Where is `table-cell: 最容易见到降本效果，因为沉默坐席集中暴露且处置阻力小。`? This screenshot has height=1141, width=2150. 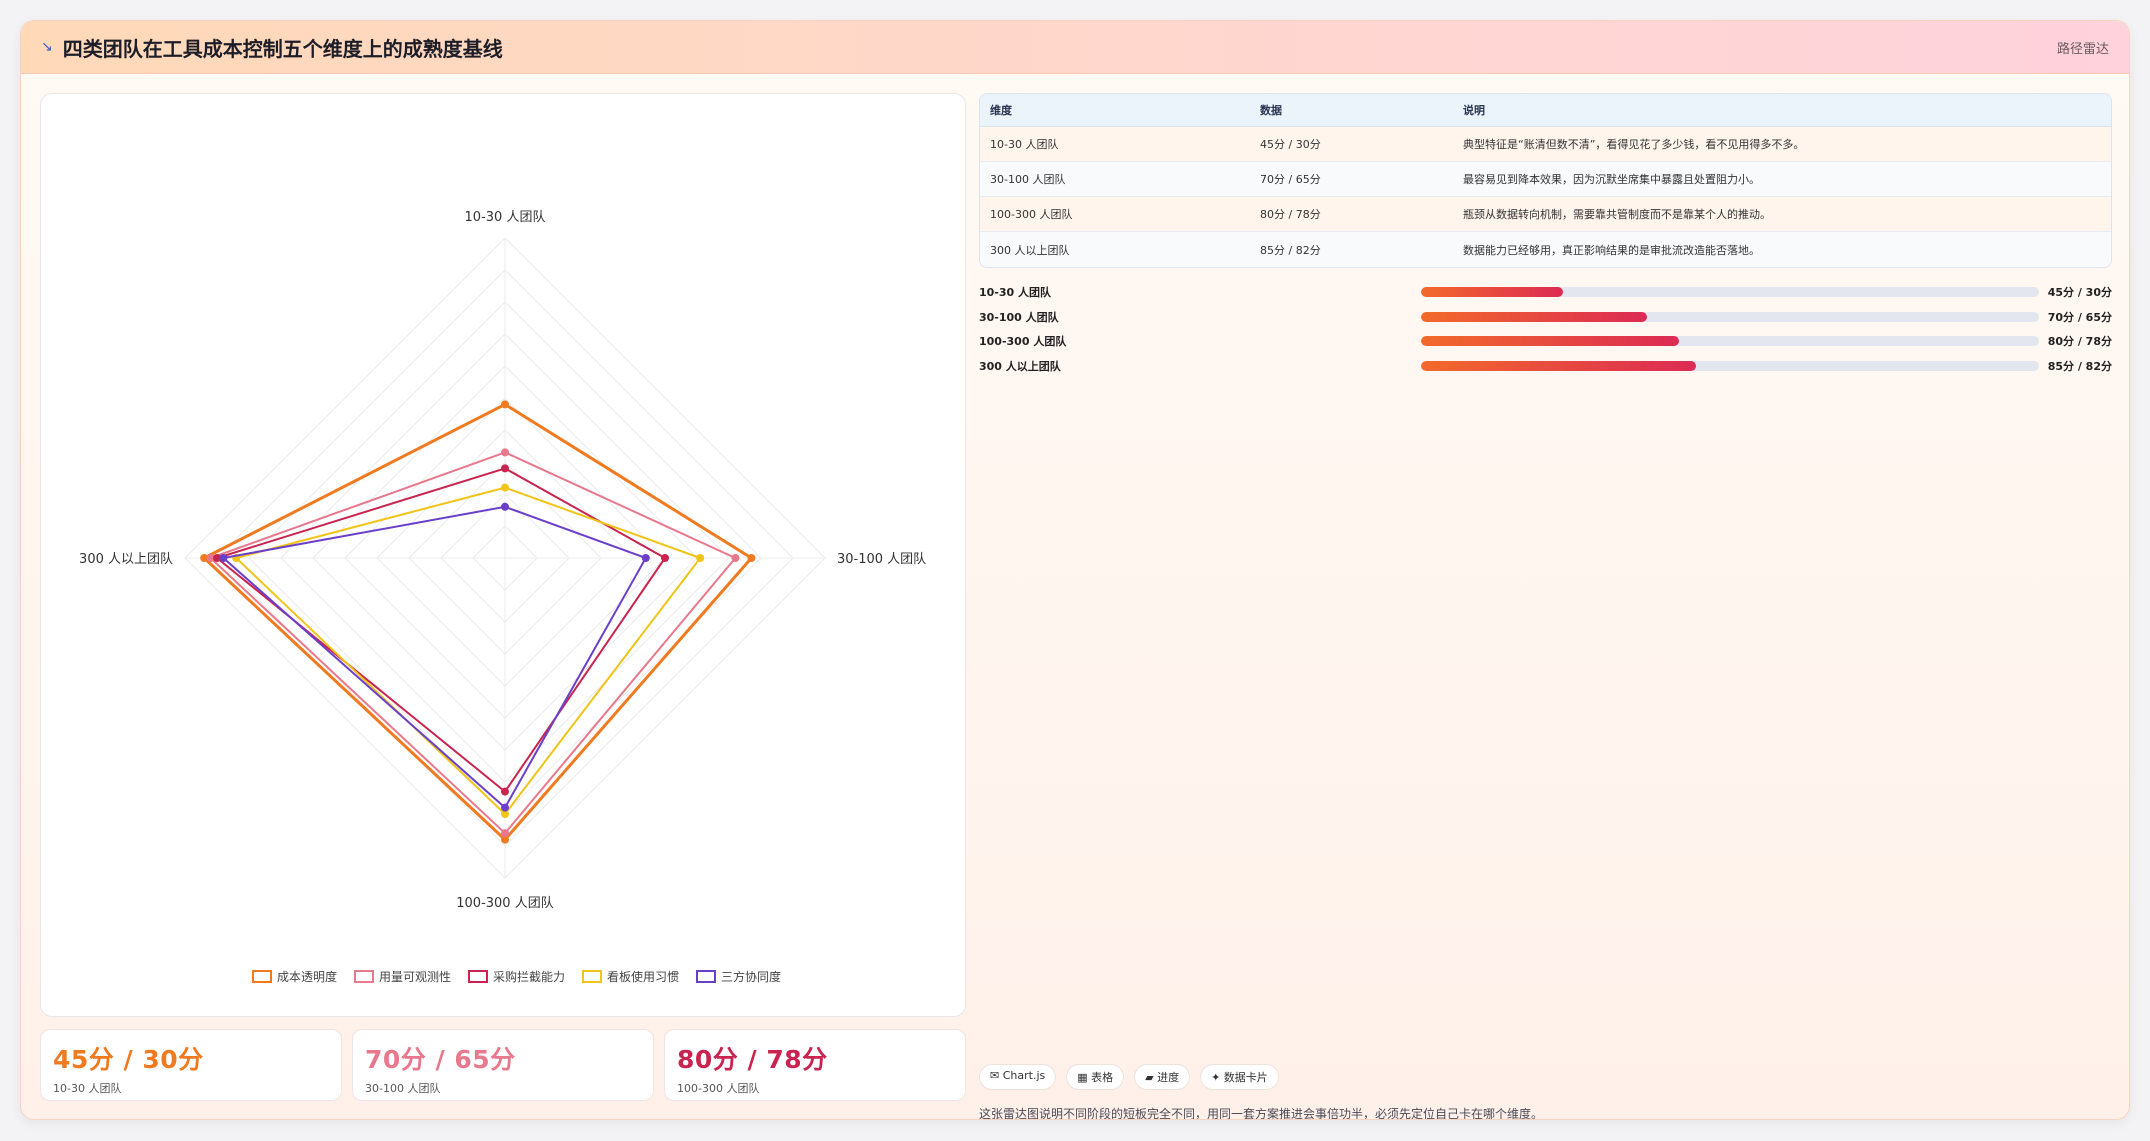
table-cell: 最容易见到降本效果，因为沉默坐席集中暴露且处置阻力小。 is located at coordinates (1782, 179).